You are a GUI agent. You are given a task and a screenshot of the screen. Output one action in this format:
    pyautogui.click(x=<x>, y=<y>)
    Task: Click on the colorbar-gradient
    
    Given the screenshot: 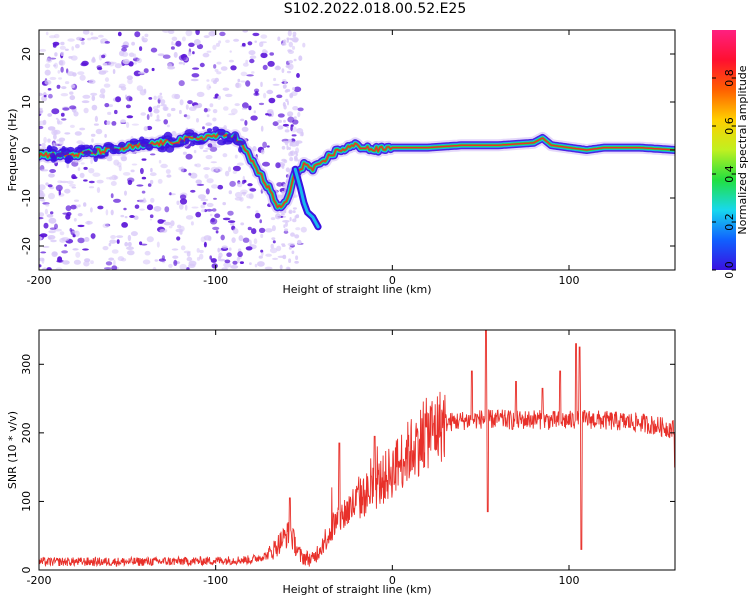 What is the action you would take?
    pyautogui.click(x=724, y=150)
    